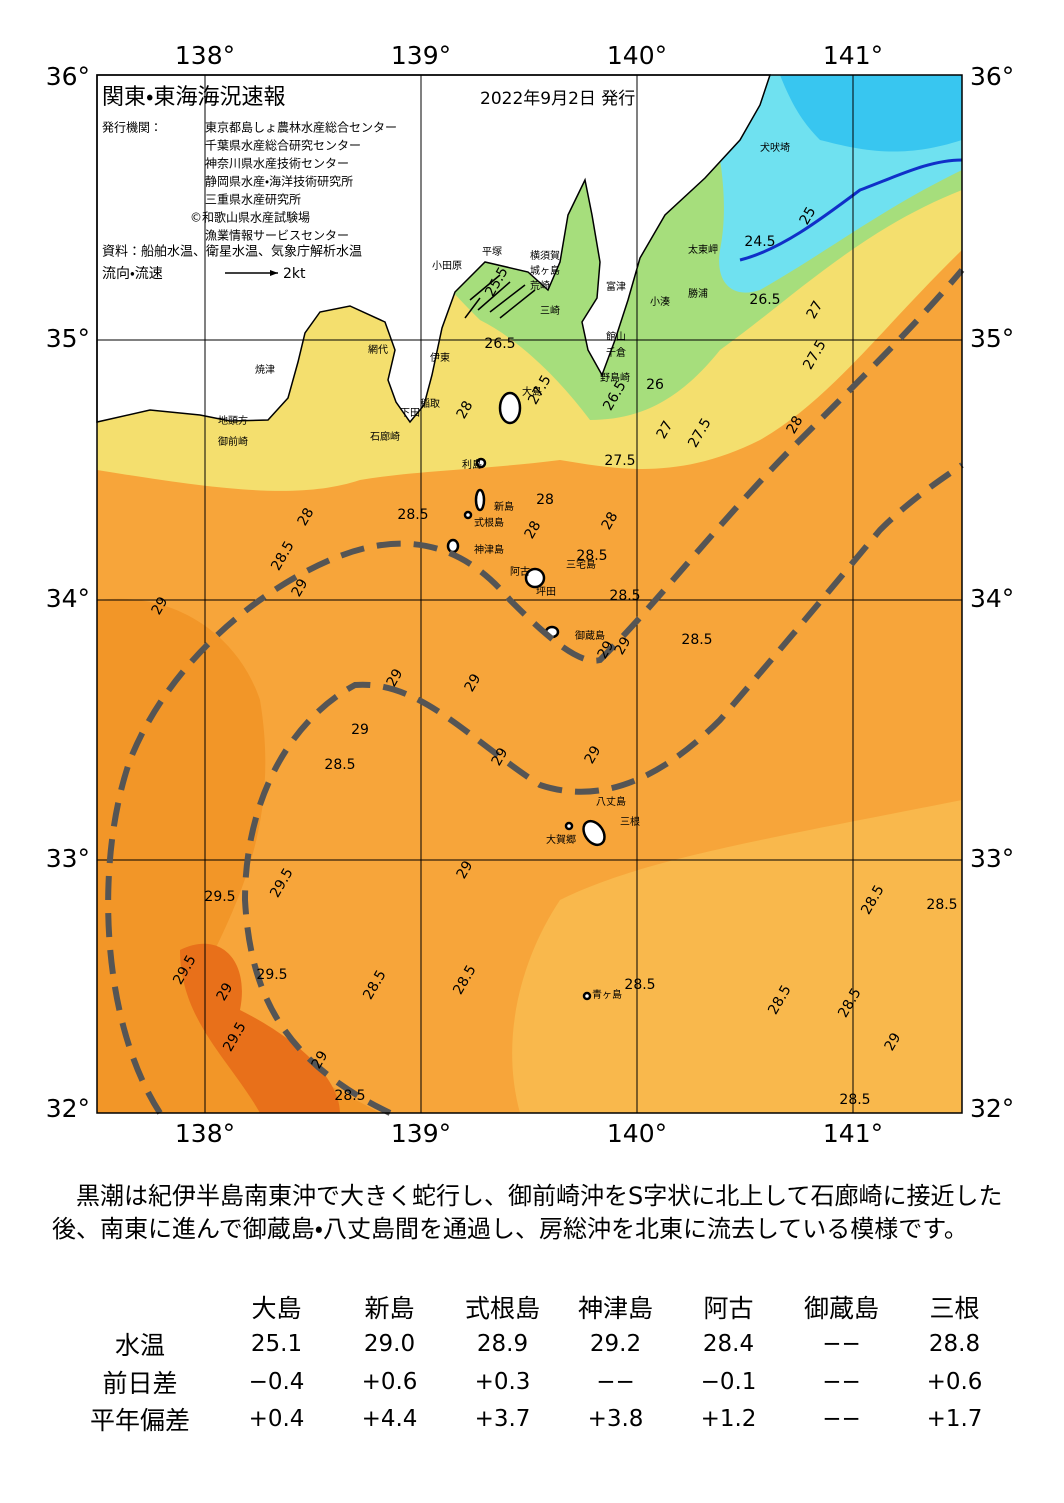 This screenshot has width=1064, height=1503. Describe the element at coordinates (535, 1345) in the screenshot. I see `table-row: 水温 25.1 29.0 28.9 29.2 28.4 −− 28.8` at that location.